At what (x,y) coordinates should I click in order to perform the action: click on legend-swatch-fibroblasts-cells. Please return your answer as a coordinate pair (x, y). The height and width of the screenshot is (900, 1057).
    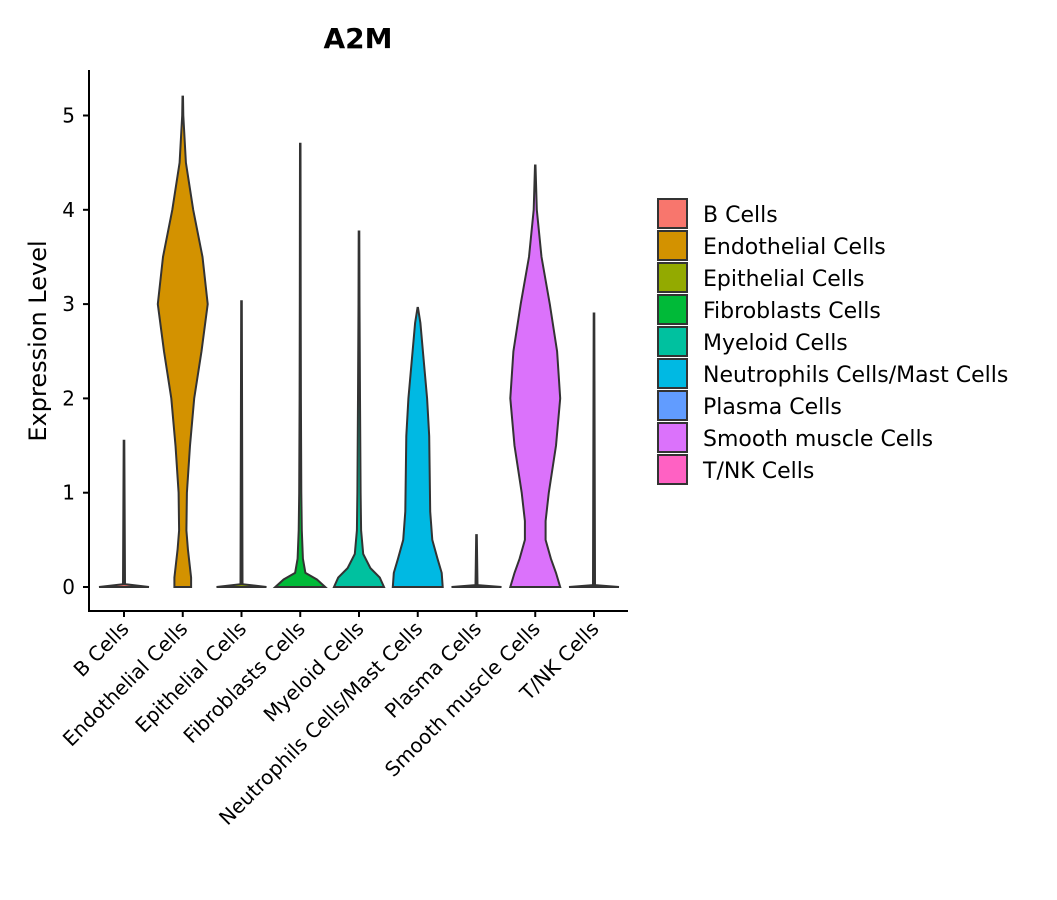
    Looking at the image, I should click on (672, 309).